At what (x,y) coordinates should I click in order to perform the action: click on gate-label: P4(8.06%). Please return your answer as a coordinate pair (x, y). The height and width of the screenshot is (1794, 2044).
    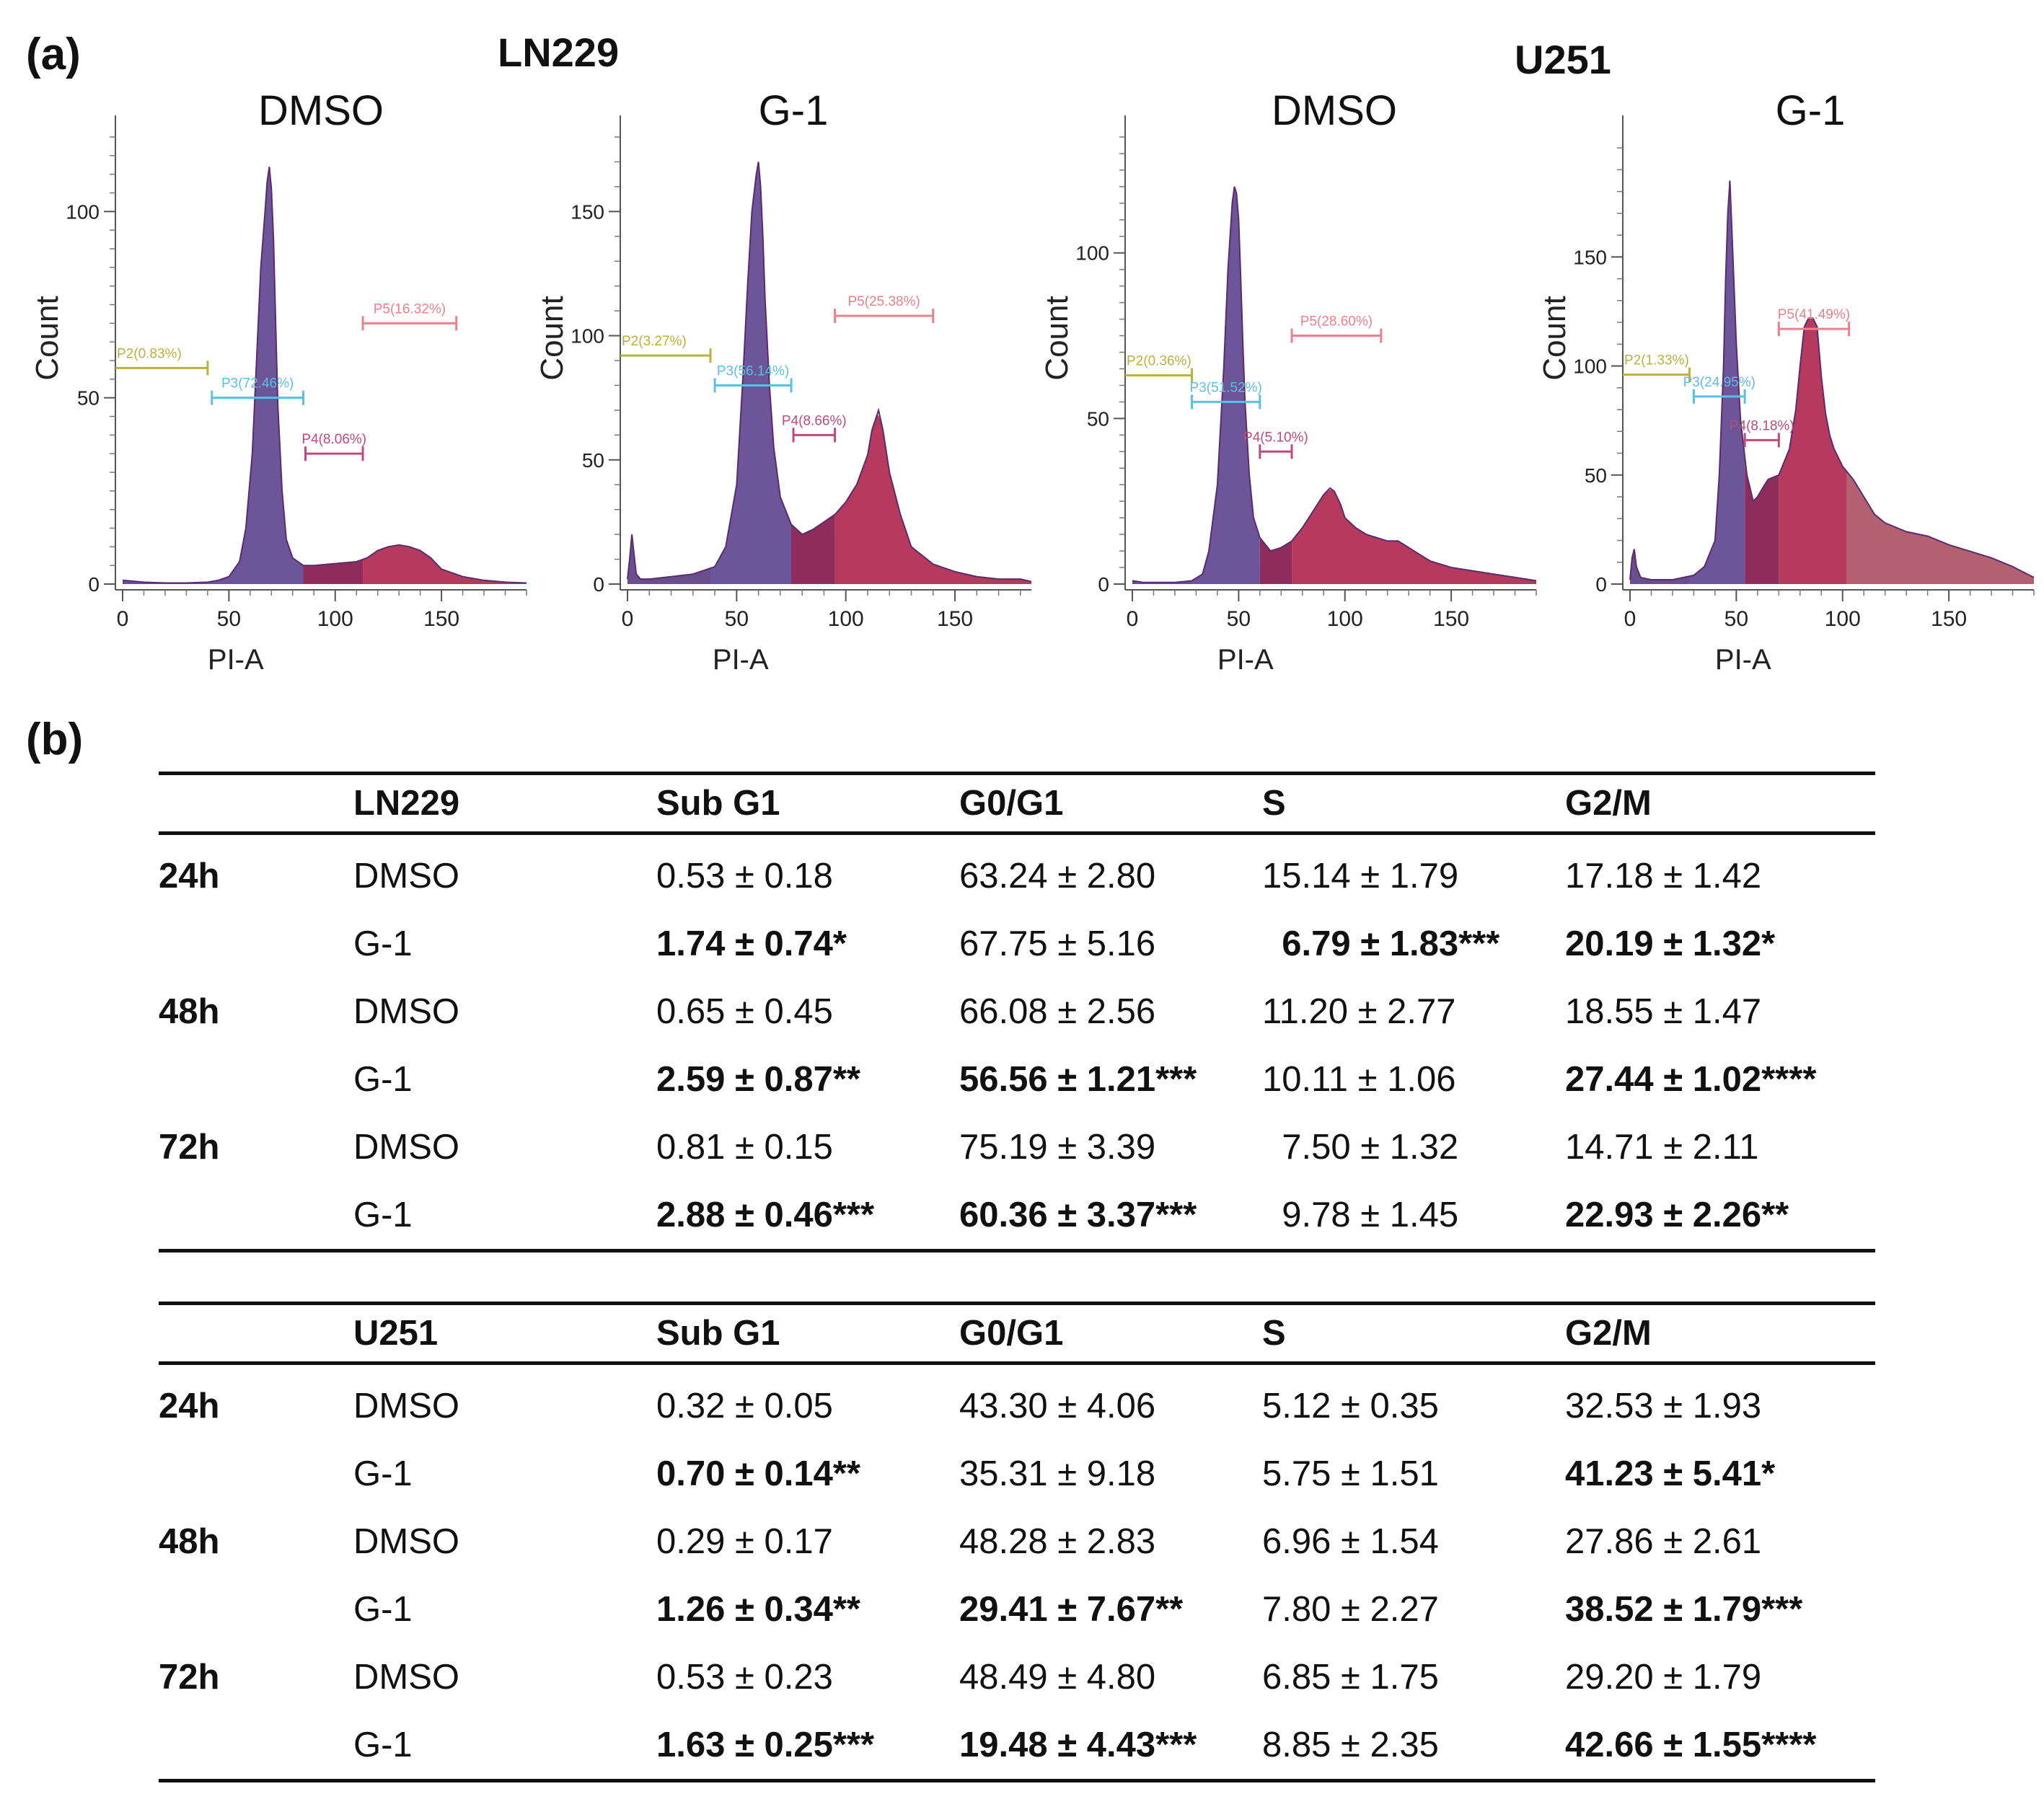
    Looking at the image, I should click on (333, 439).